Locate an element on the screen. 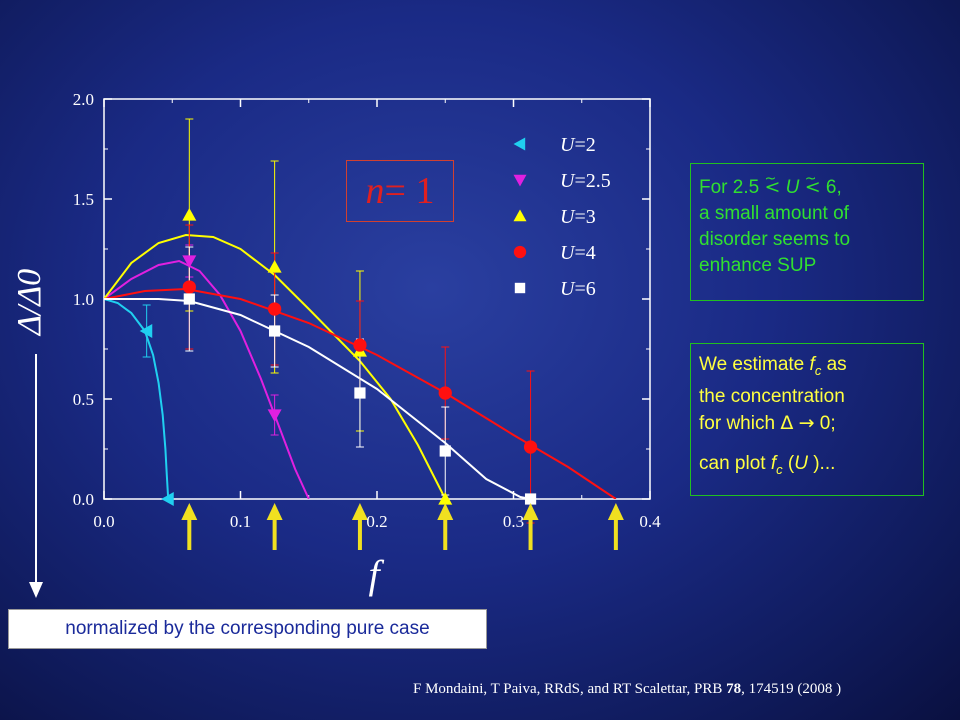 Image resolution: width=960 pixels, height=720 pixels. note2-line2: the concentration is located at coordinates (772, 396).